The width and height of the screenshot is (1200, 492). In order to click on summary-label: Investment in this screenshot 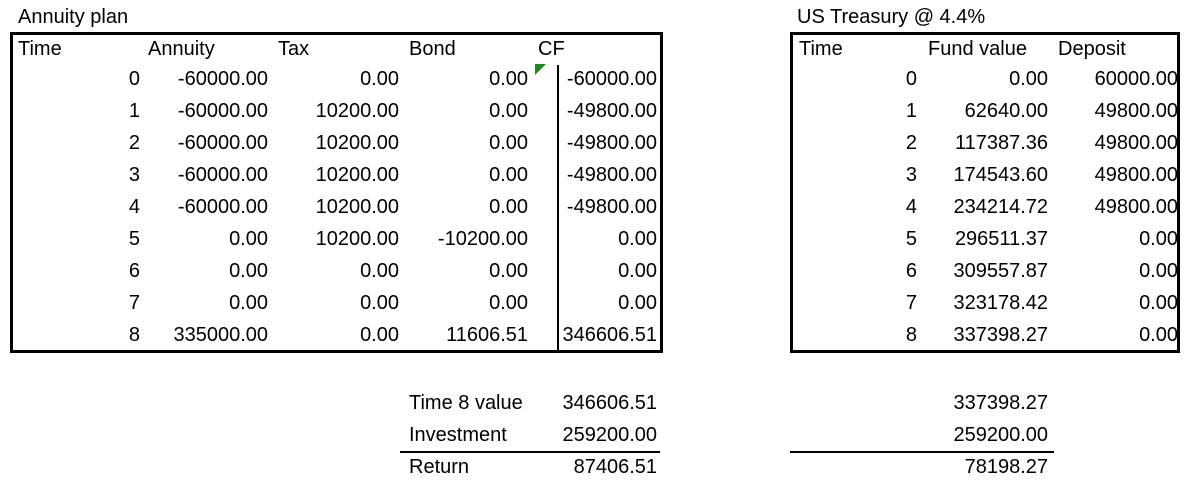, I will do `click(458, 435)`.